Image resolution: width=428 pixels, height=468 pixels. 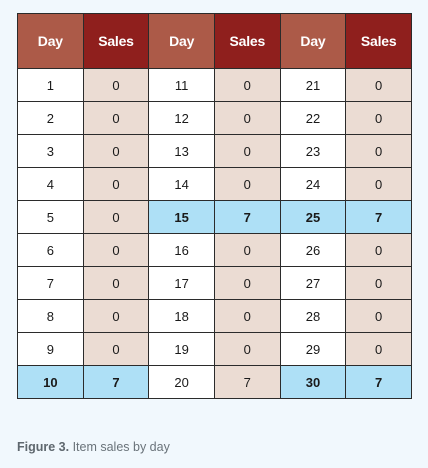 I want to click on day-cell: 2, so click(x=50, y=118).